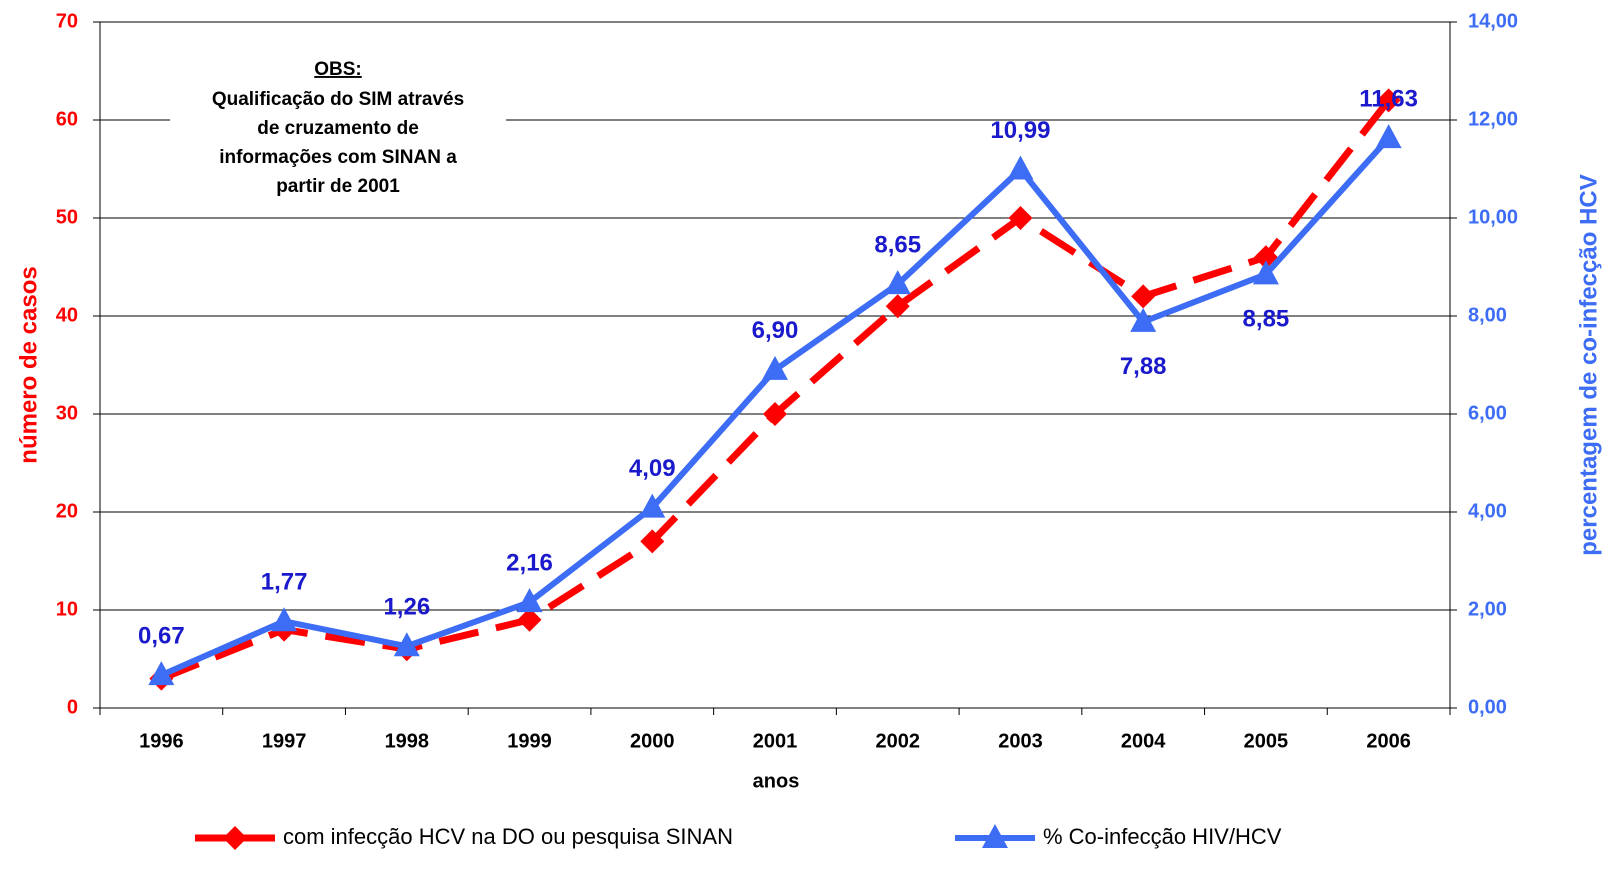 This screenshot has height=882, width=1620. What do you see at coordinates (1487, 413) in the screenshot?
I see `y2-tick-label: 6,00` at bounding box center [1487, 413].